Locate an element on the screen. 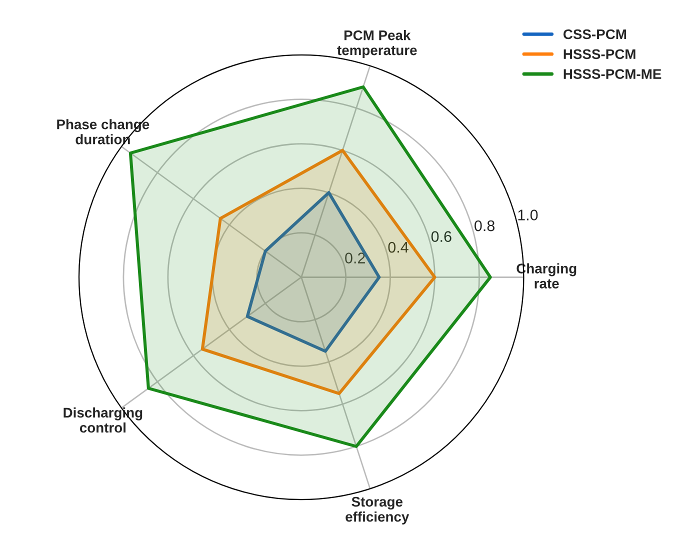  spoke-label: PCM Peak temperature is located at coordinates (377, 44).